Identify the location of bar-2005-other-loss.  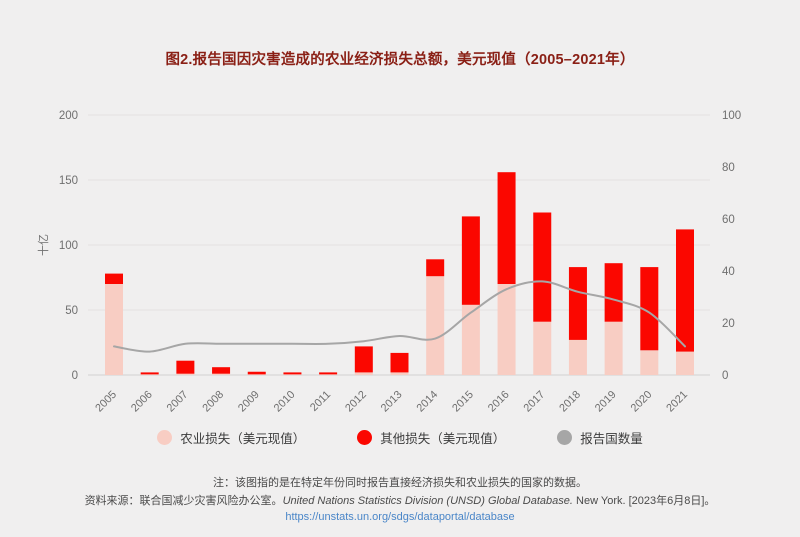
(114, 278).